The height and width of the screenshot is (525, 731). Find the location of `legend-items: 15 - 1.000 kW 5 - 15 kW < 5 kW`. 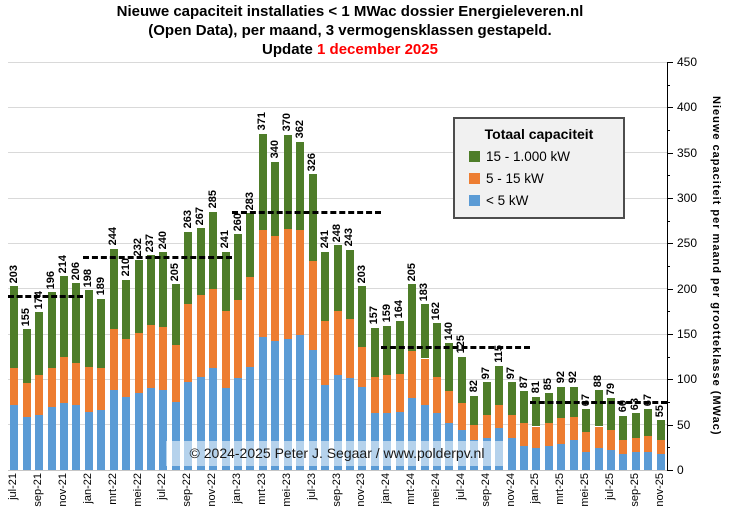

legend-items: 15 - 1.000 kW 5 - 15 kW < 5 kW is located at coordinates (539, 178).